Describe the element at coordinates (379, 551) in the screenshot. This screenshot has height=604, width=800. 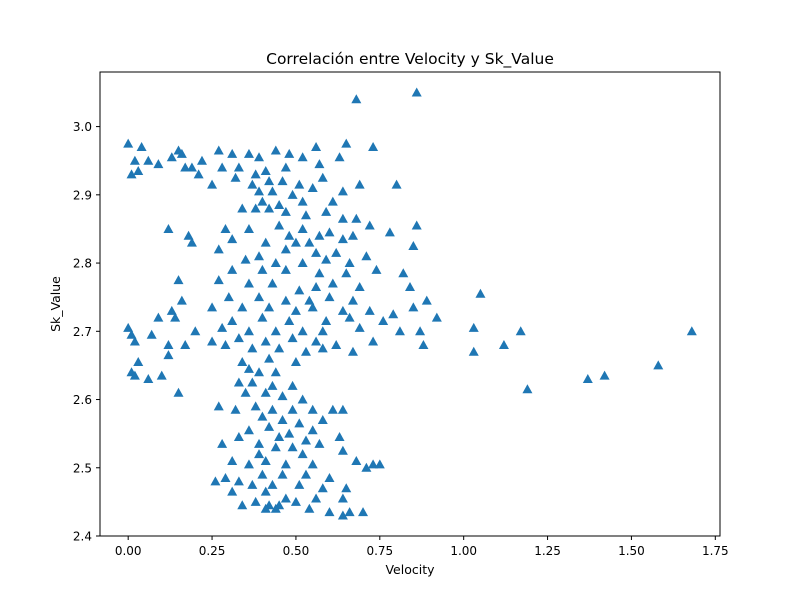
I see `x-tick-label: 0.75` at that location.